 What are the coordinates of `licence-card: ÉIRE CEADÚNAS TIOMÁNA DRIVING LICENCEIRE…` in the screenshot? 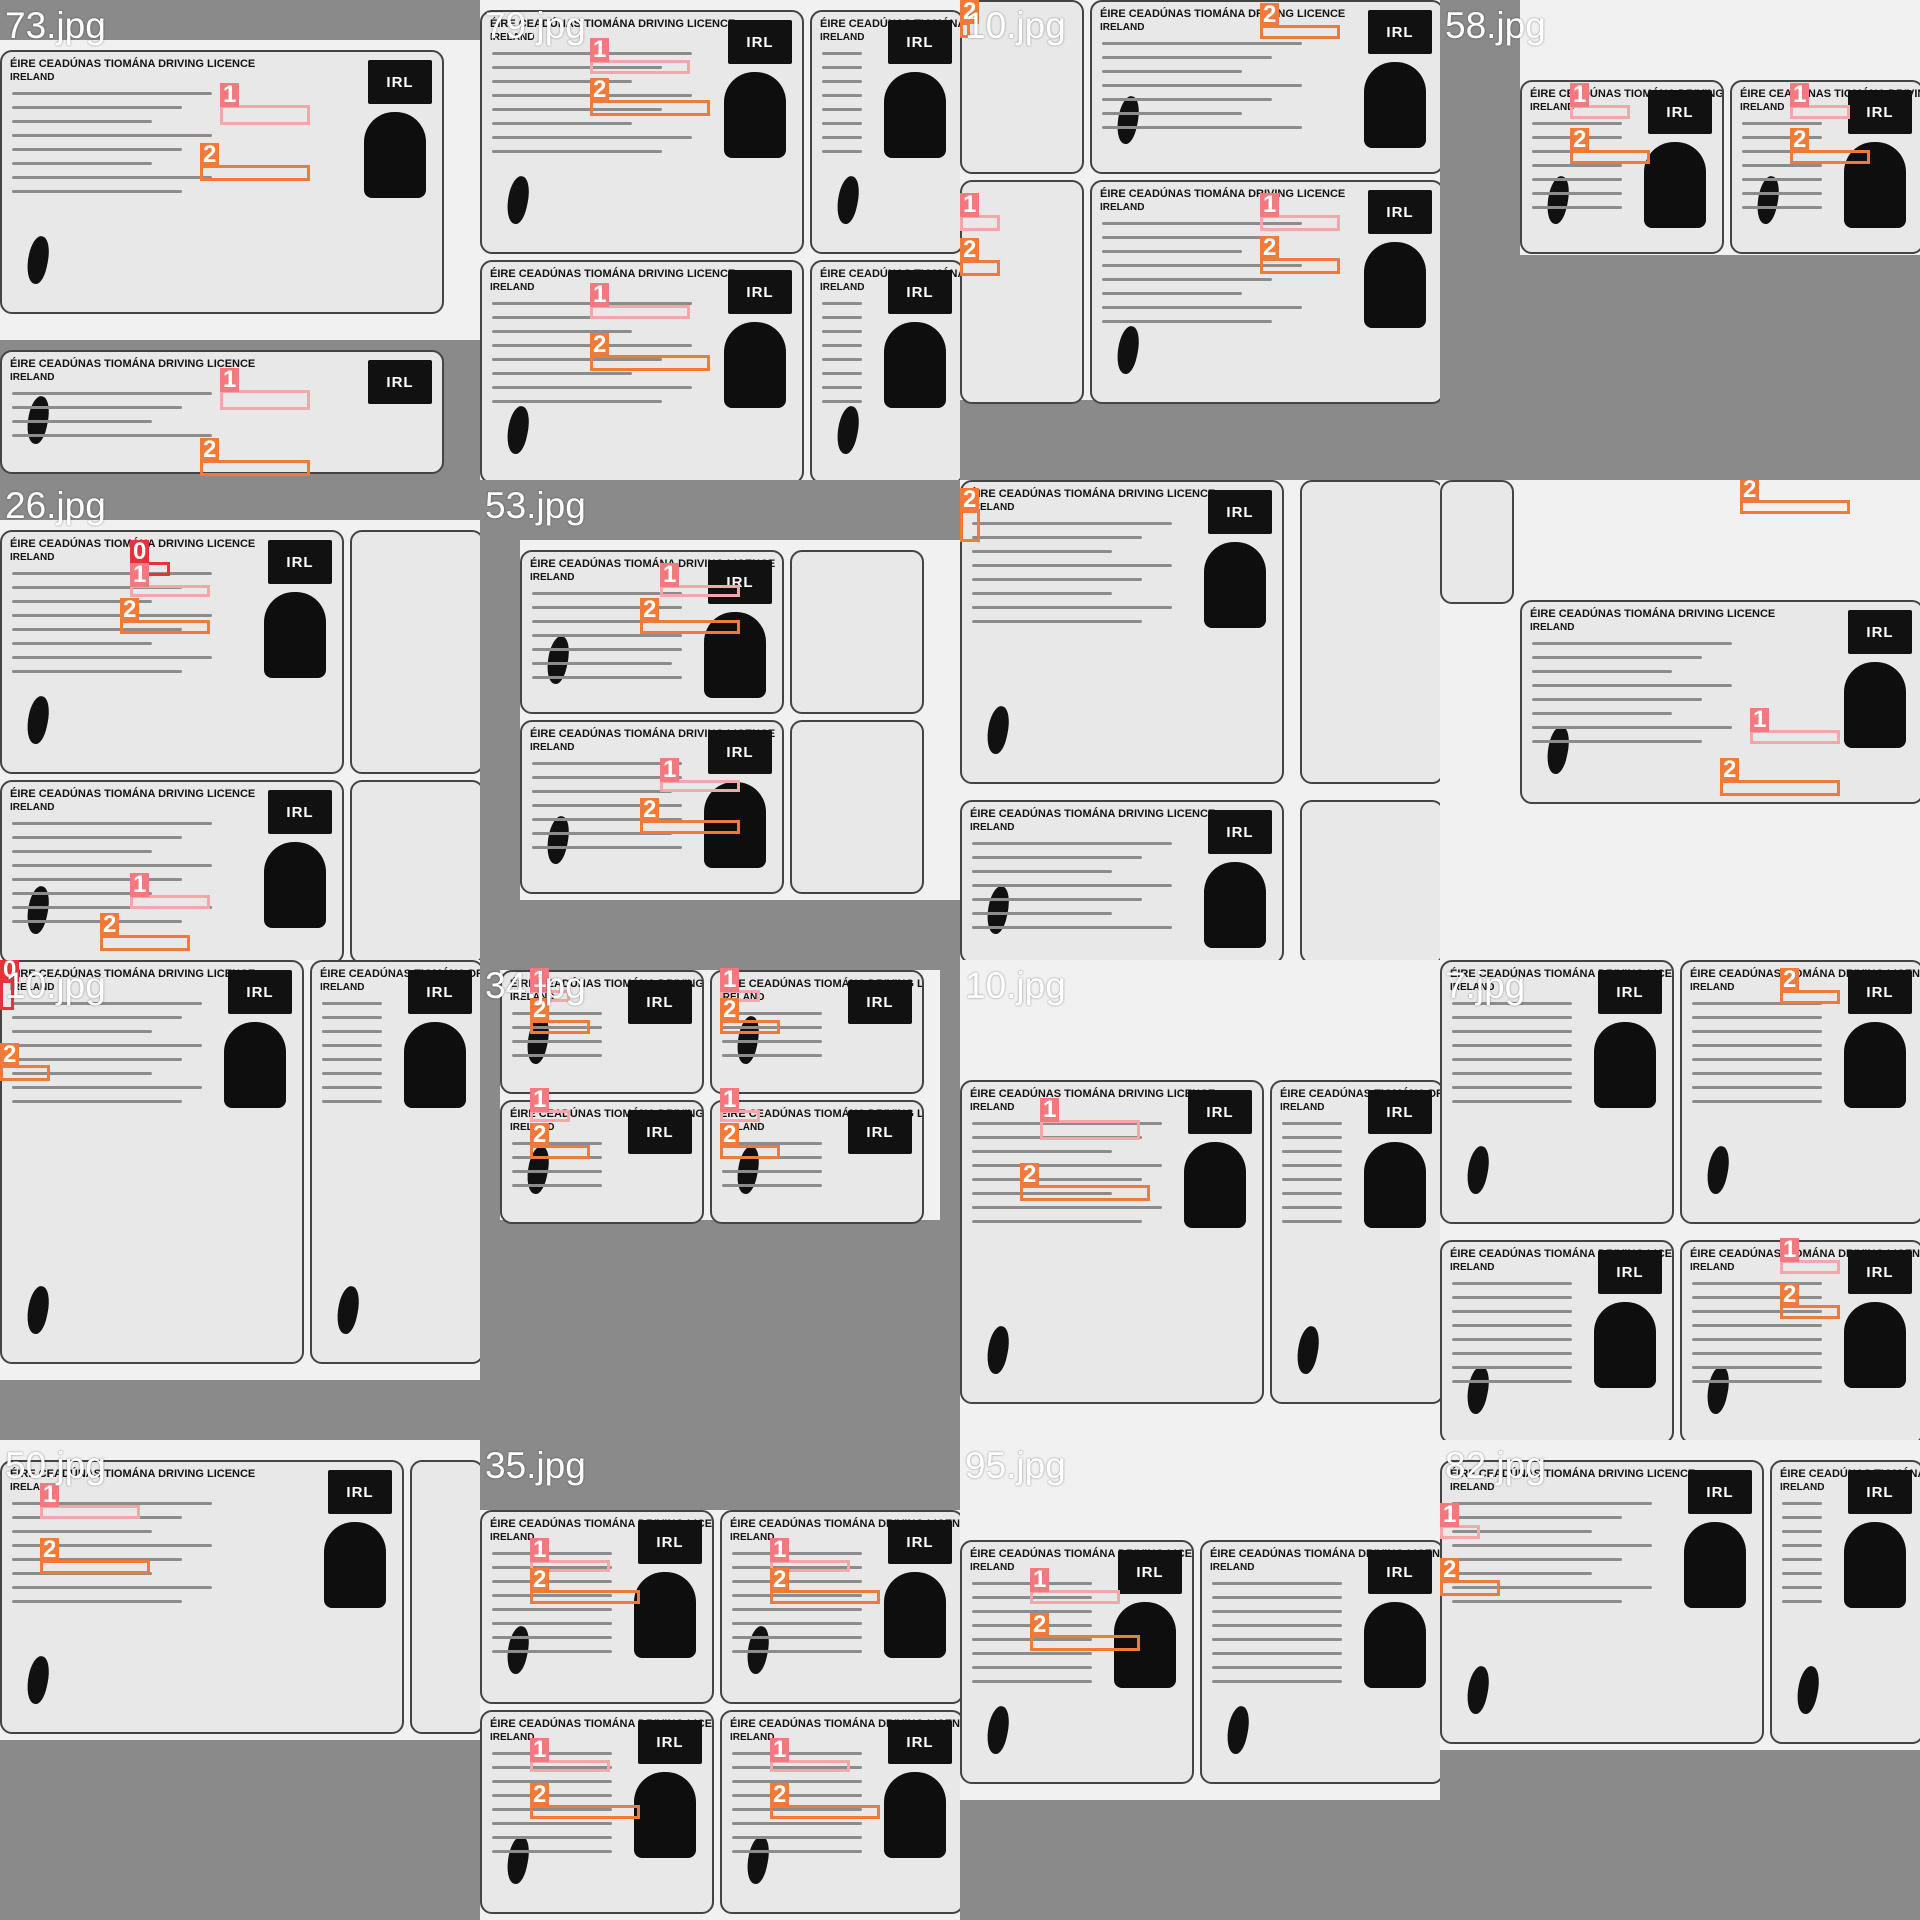 It's located at (885, 370).